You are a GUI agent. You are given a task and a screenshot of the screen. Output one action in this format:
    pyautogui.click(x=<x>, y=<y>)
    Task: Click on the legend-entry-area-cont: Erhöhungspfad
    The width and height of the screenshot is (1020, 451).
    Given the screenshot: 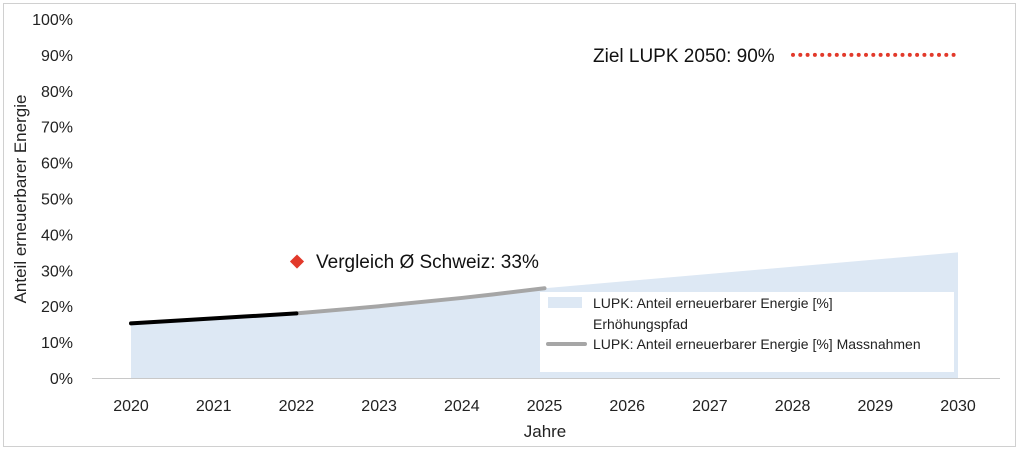 What is the action you would take?
    pyautogui.click(x=640, y=324)
    